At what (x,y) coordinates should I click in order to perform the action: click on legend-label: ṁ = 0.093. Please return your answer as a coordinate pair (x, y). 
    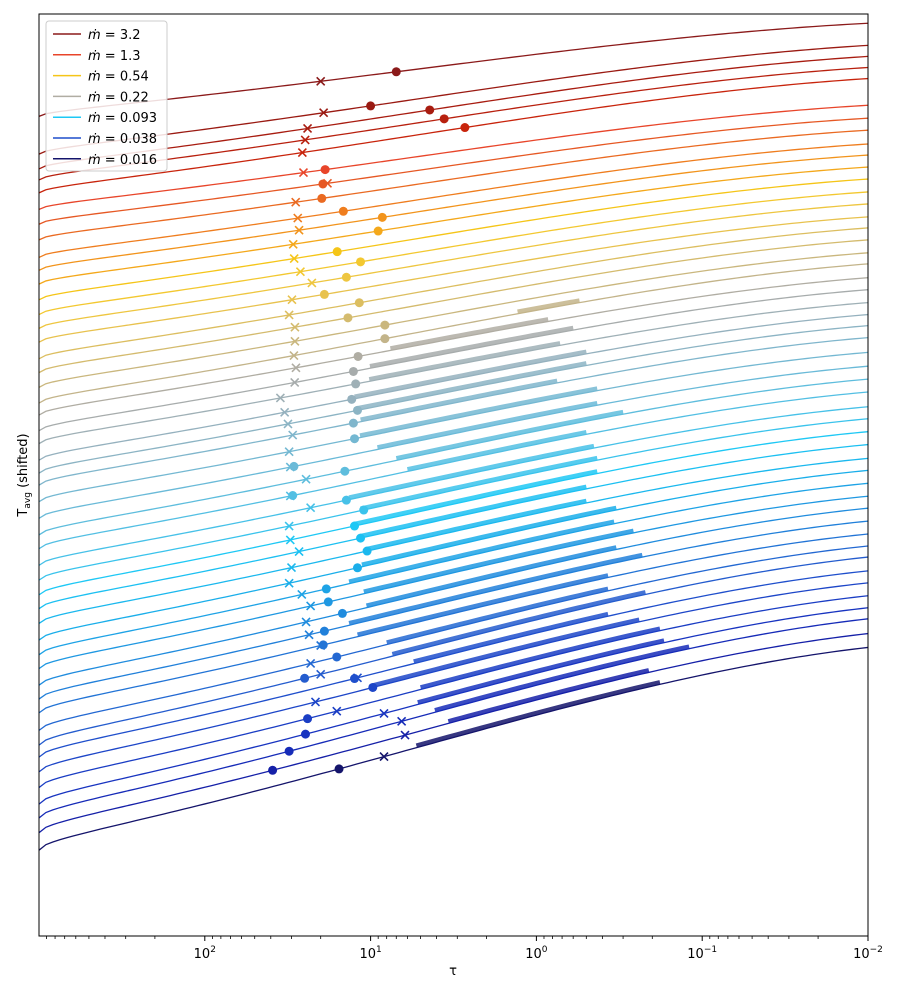
    Looking at the image, I should click on (122, 118).